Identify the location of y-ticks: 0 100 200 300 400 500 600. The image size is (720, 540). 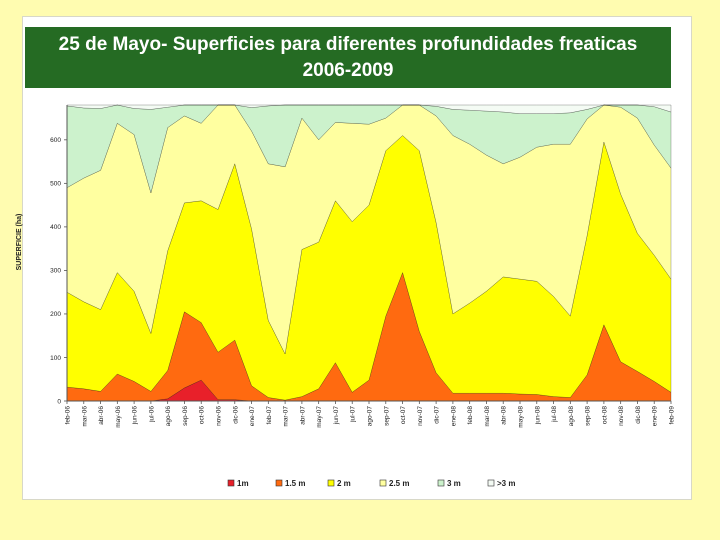
(58, 271).